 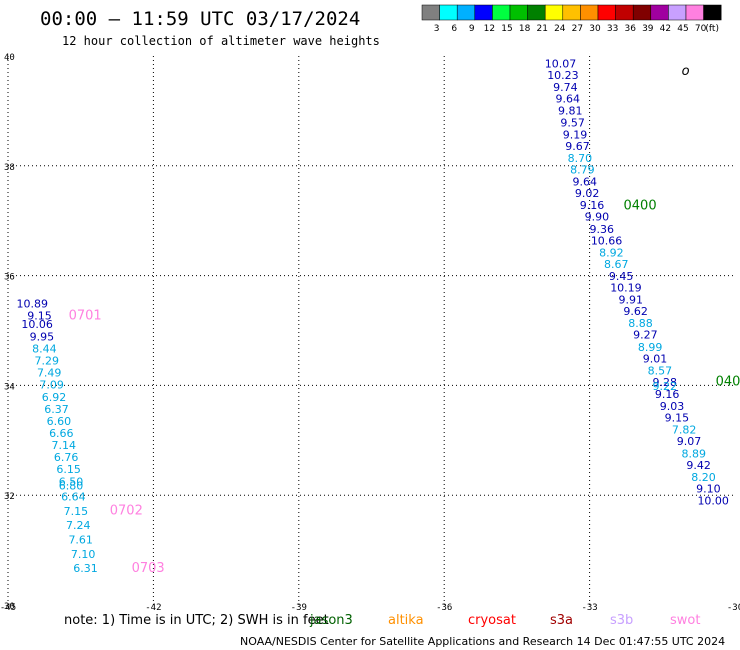 What do you see at coordinates (635, 311) in the screenshot?
I see `swh-value-label: 9.62` at bounding box center [635, 311].